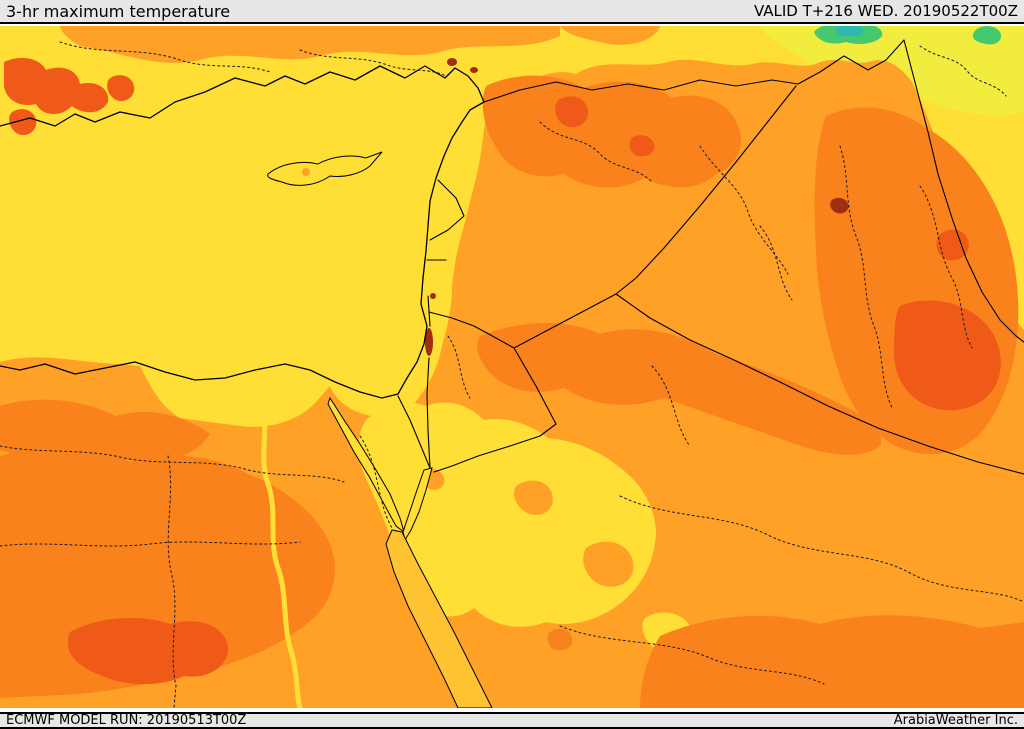 This screenshot has height=729, width=1024. I want to click on cyprus-warm-spot, so click(306, 172).